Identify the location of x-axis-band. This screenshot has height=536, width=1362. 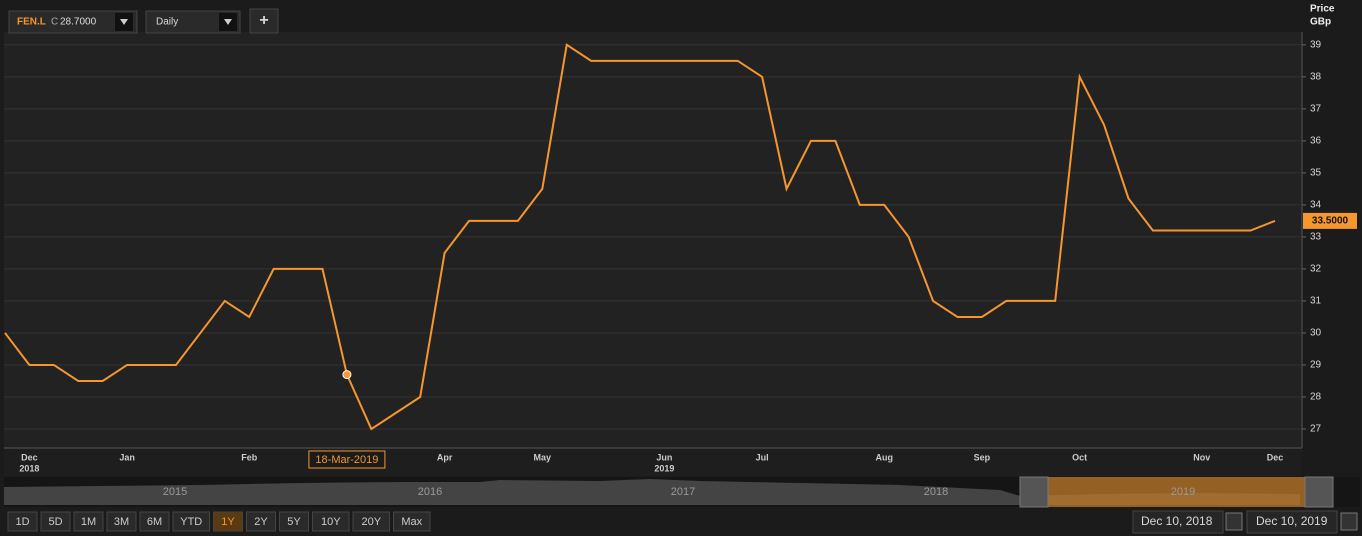
(653, 462).